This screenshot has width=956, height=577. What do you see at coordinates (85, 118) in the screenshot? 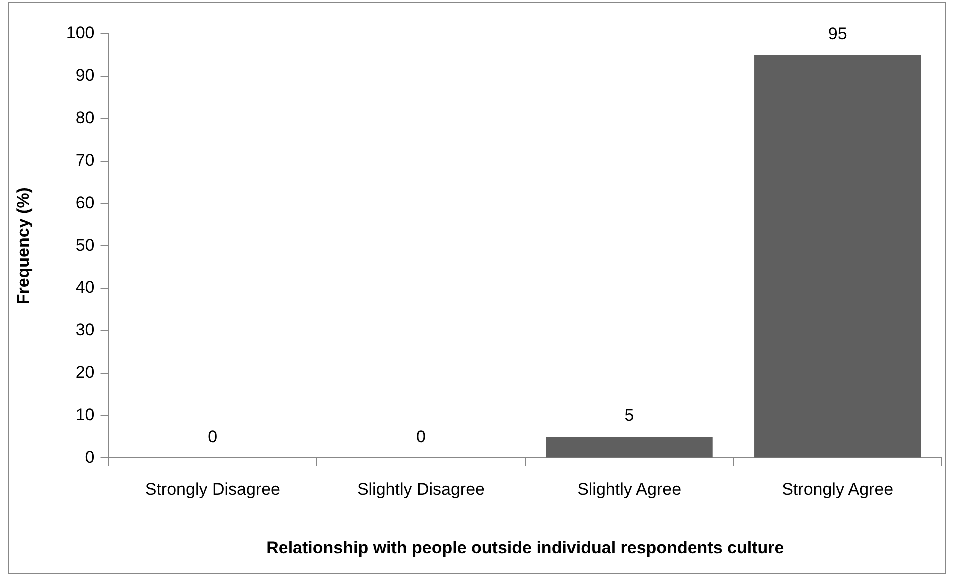
I see `y-tick-label: 80` at bounding box center [85, 118].